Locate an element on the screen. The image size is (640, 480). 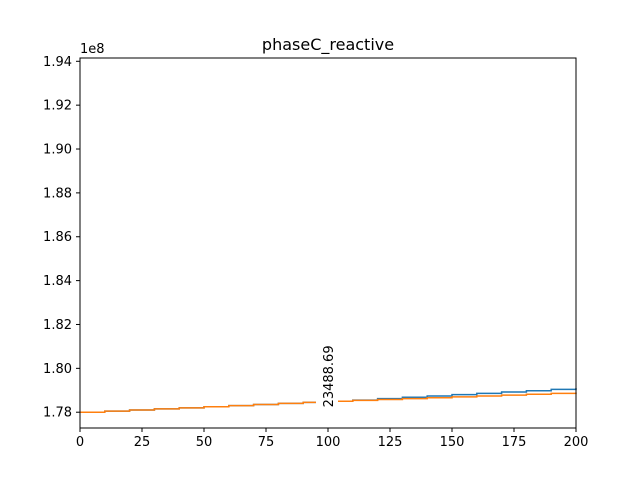
y-tick-label: 1.90 is located at coordinates (57, 150).